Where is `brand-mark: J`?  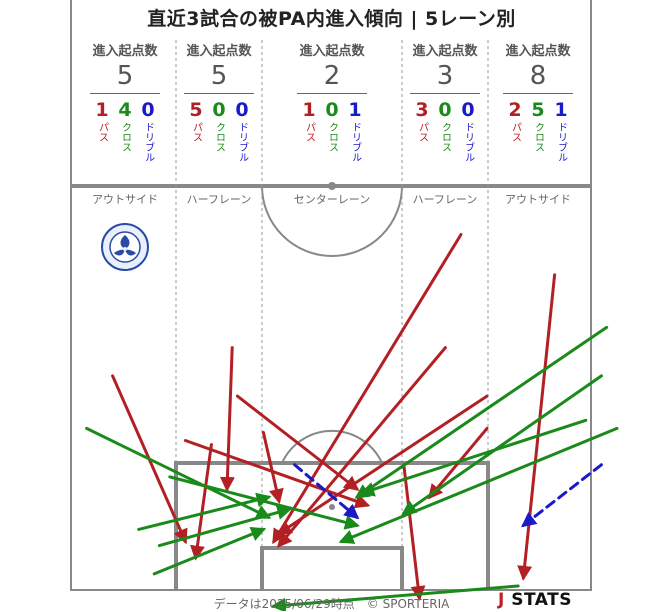 brand-mark: J is located at coordinates (501, 600).